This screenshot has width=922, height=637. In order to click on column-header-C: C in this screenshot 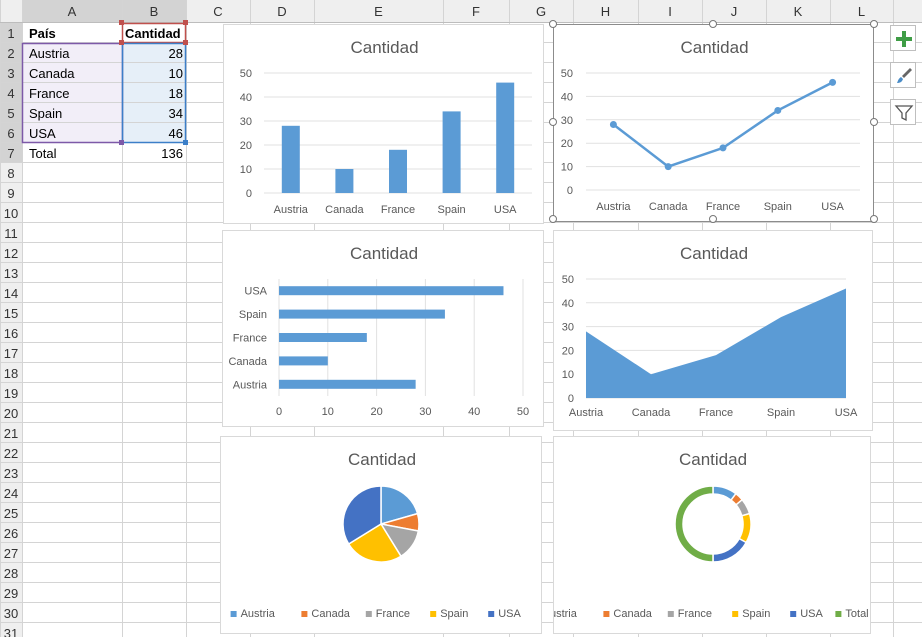, I will do `click(217, 11)`.